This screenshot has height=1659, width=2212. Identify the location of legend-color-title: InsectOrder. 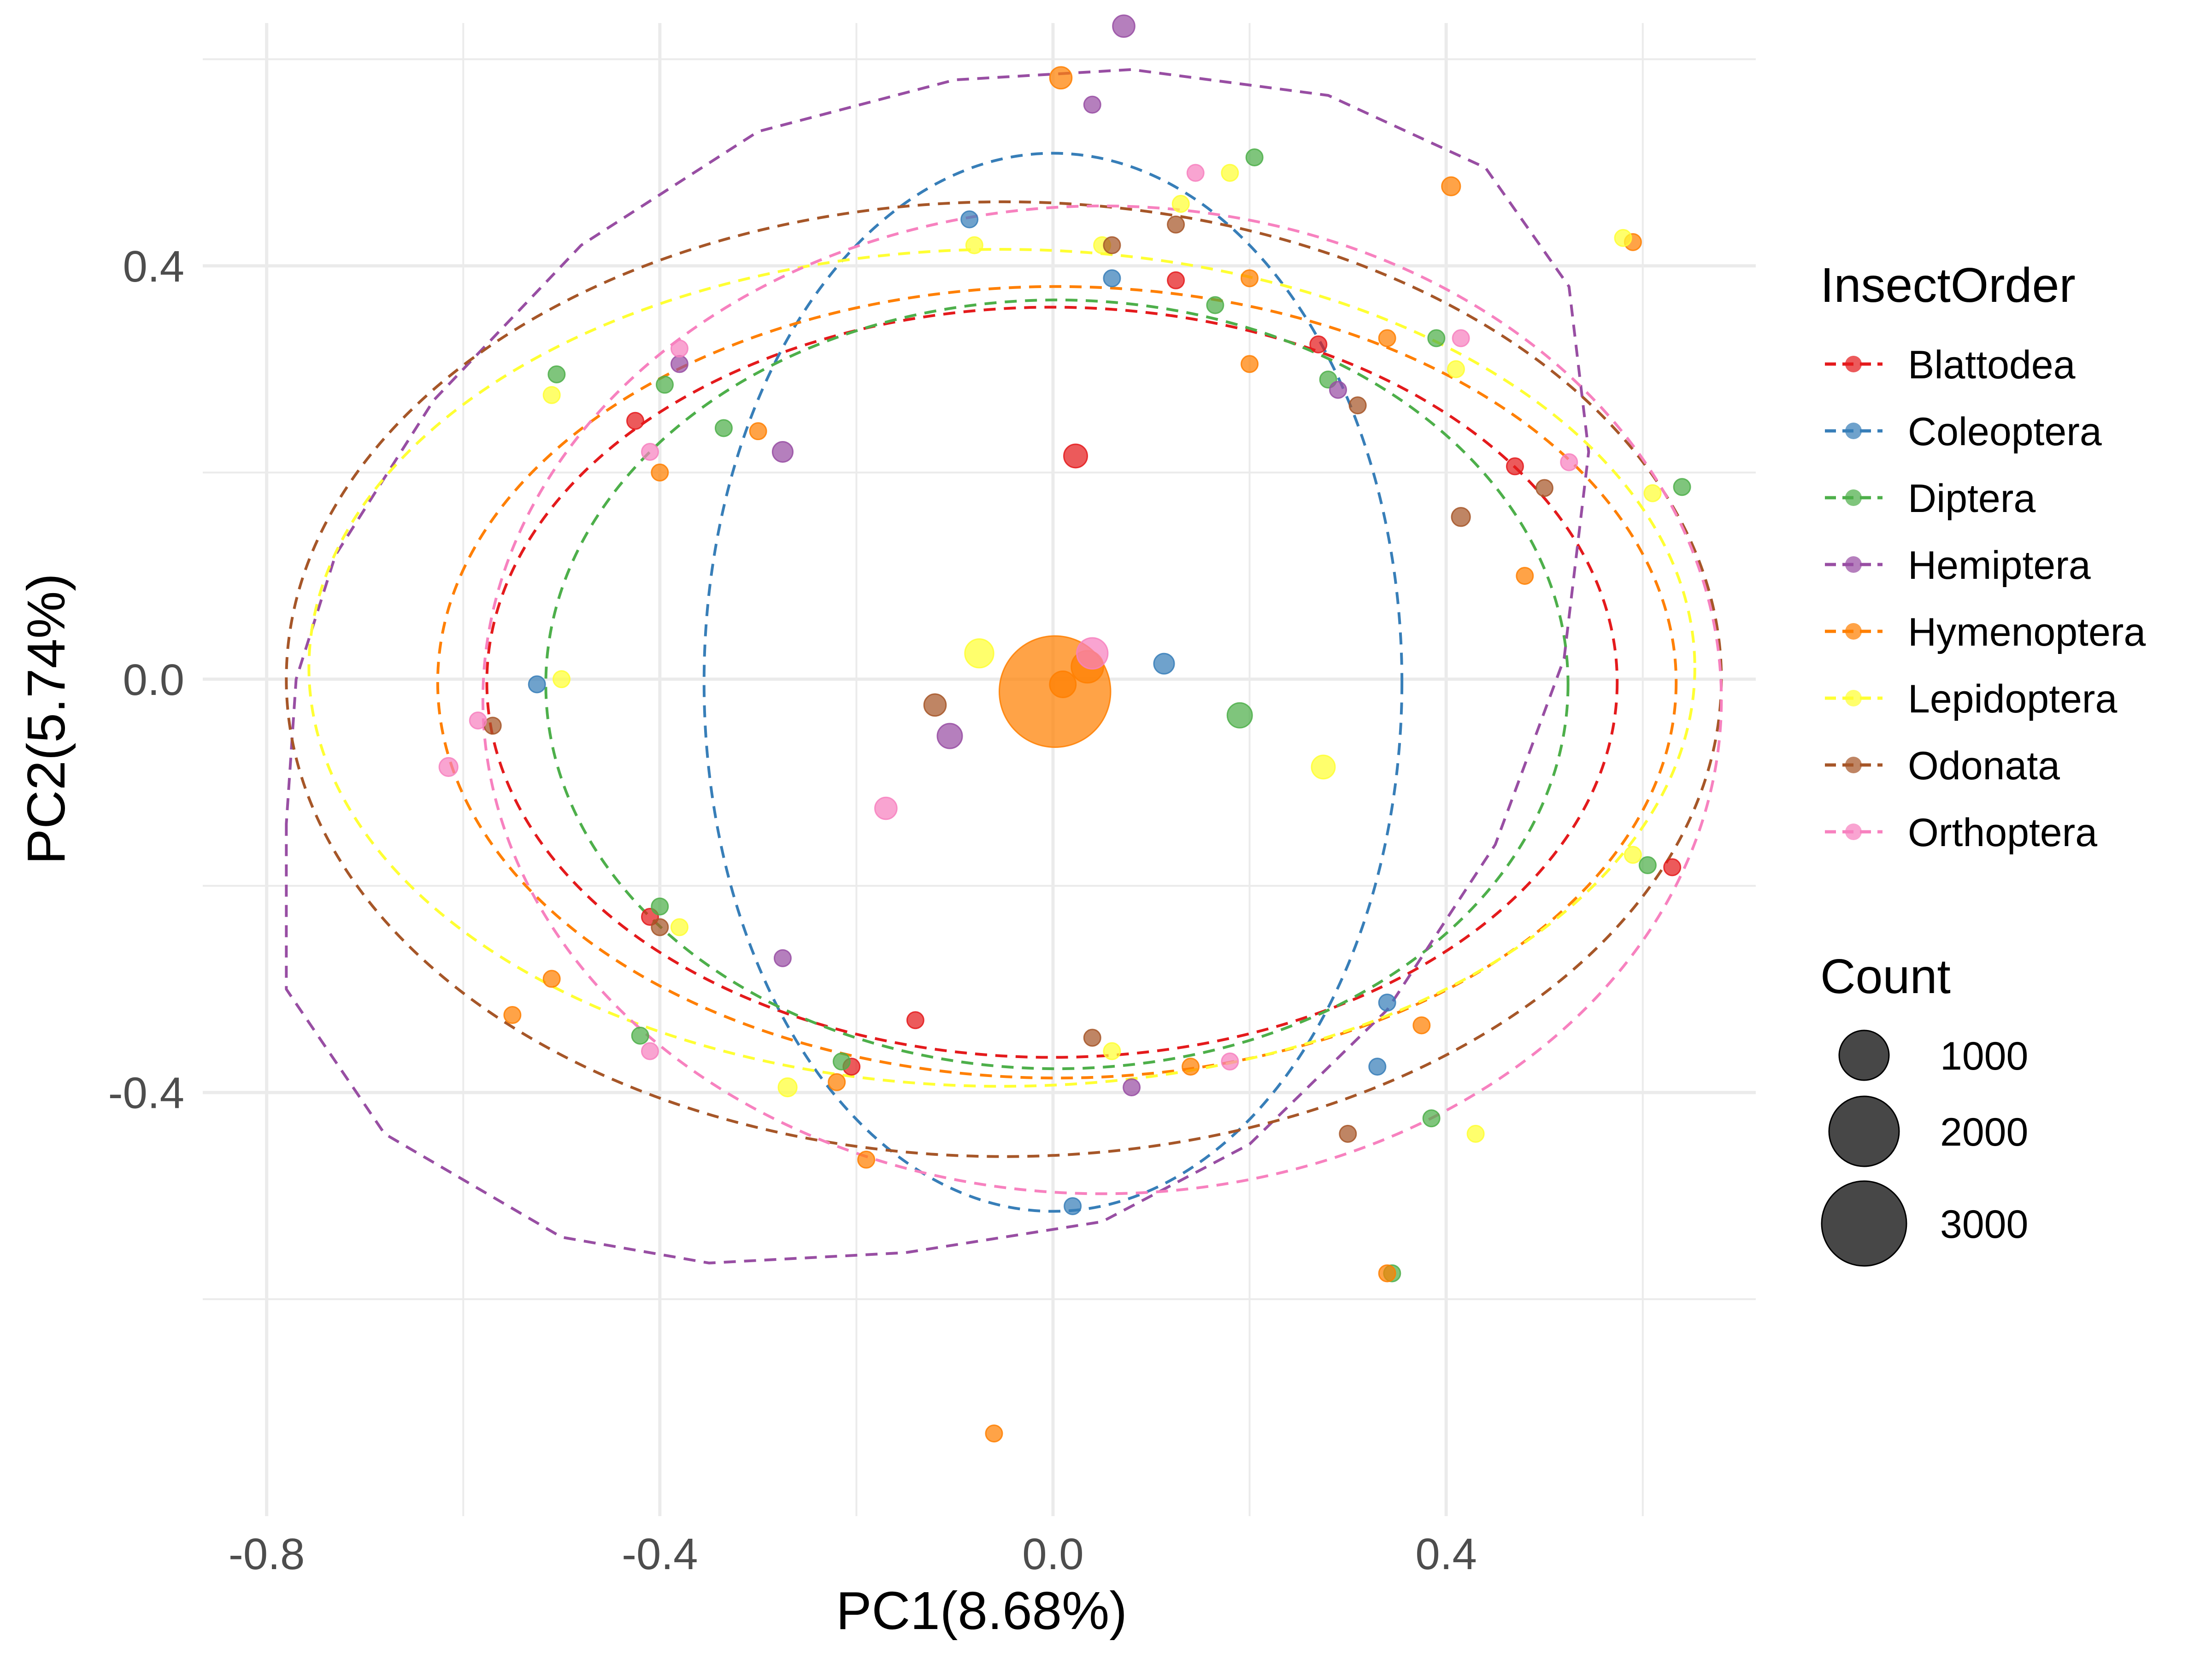
(1948, 285).